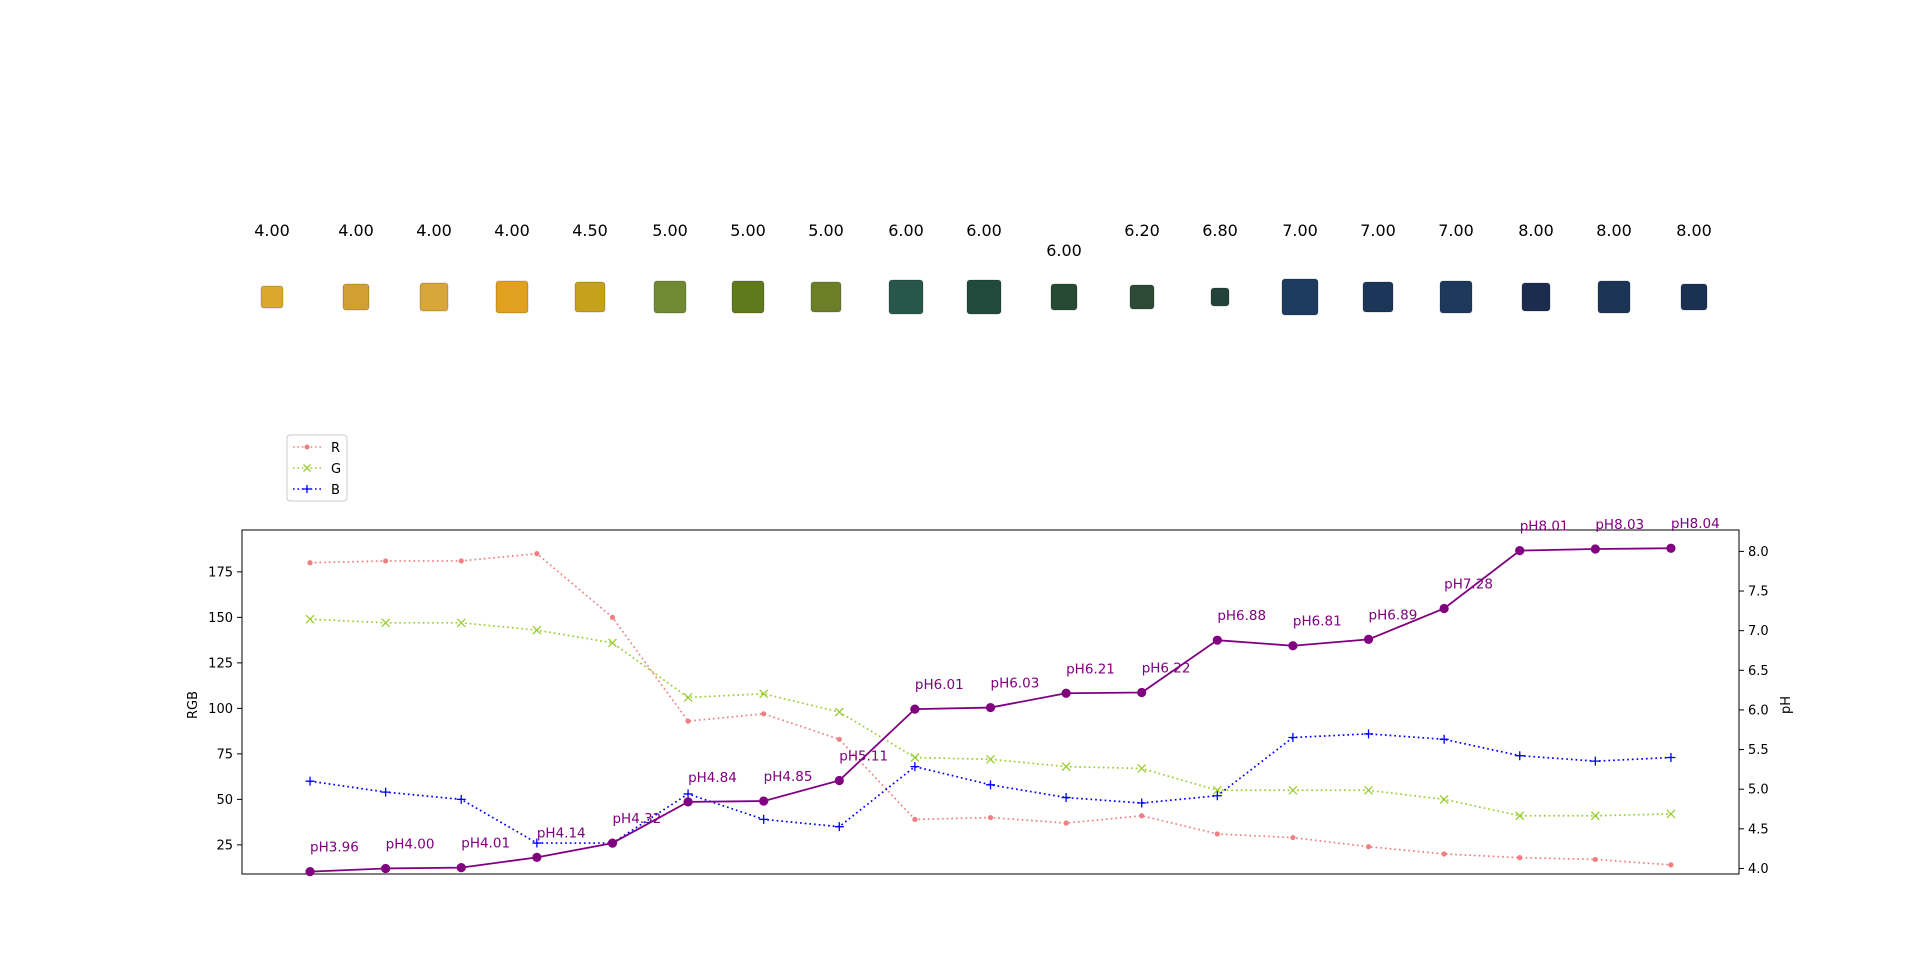 The image size is (1920, 977). I want to click on right-axis-tick-label: 5.5, so click(1758, 750).